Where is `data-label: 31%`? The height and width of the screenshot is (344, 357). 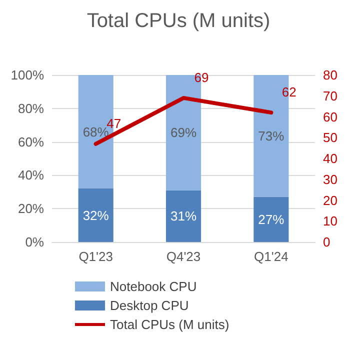
data-label: 31% is located at coordinates (183, 216).